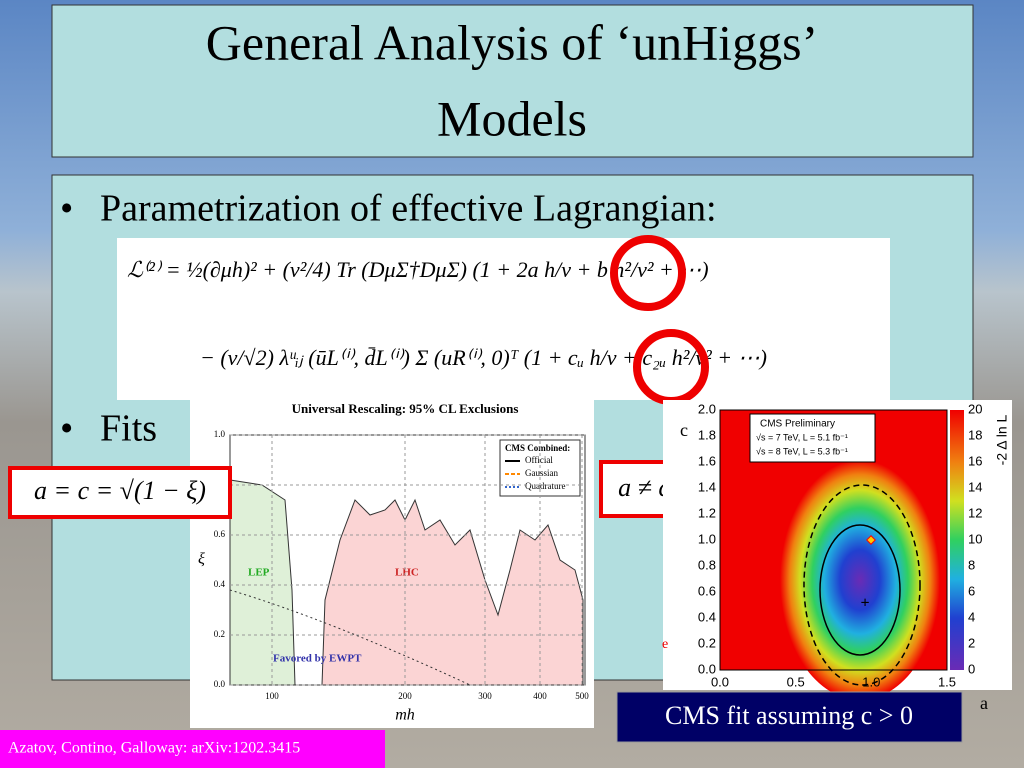 The width and height of the screenshot is (1024, 773). What do you see at coordinates (707, 434) in the screenshot?
I see `y-tick-label: 1.8` at bounding box center [707, 434].